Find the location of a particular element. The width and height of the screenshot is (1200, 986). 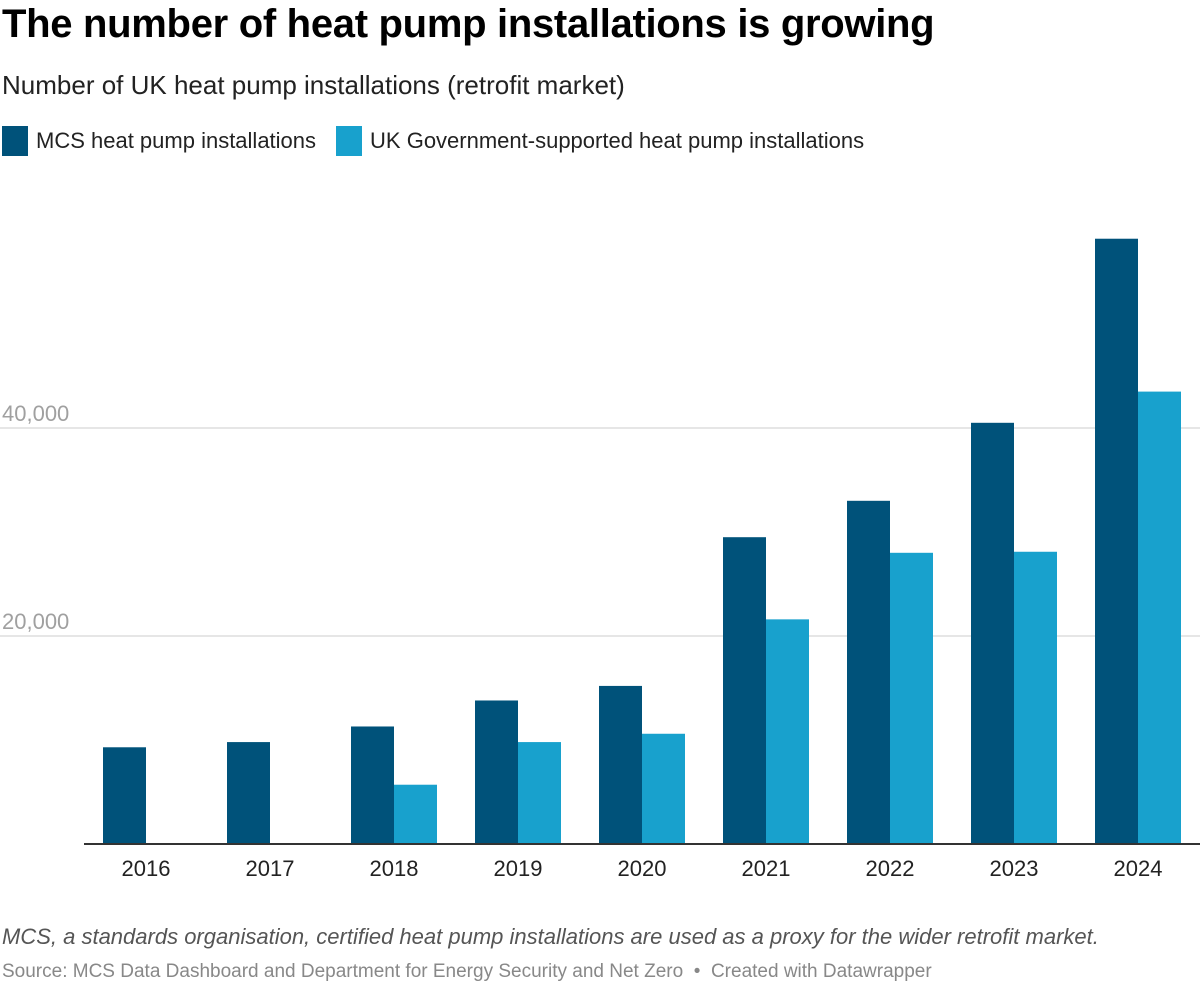

credit-text: Created with Datawrapper is located at coordinates (821, 971).